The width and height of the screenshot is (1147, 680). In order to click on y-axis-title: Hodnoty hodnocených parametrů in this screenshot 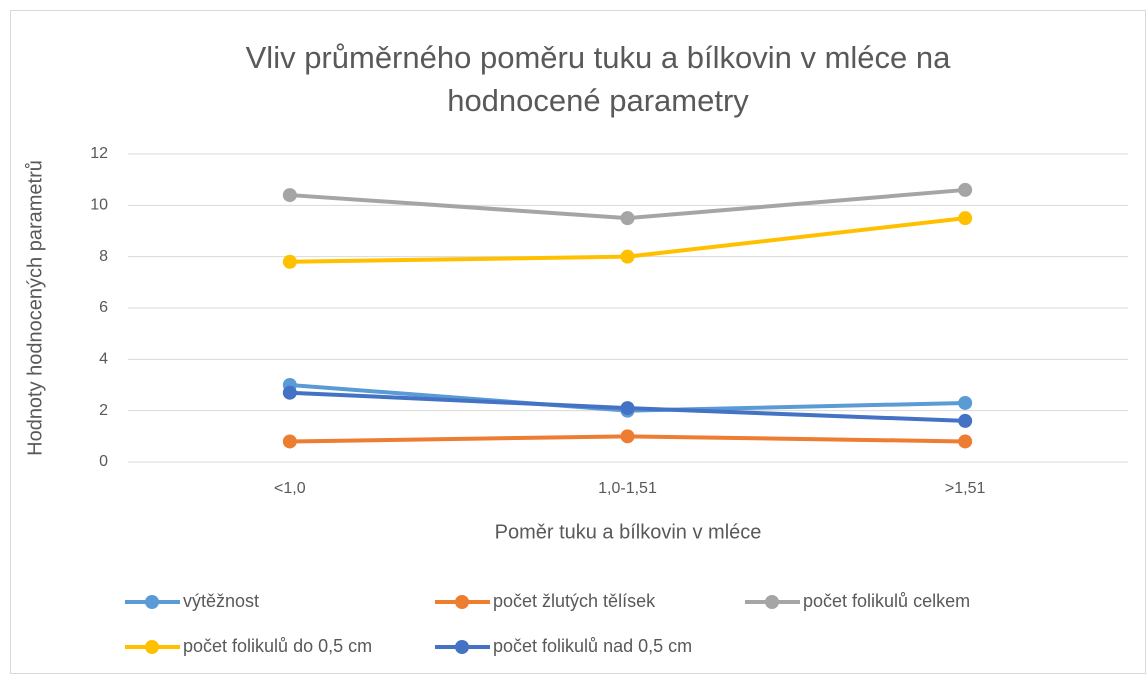, I will do `click(35, 308)`.